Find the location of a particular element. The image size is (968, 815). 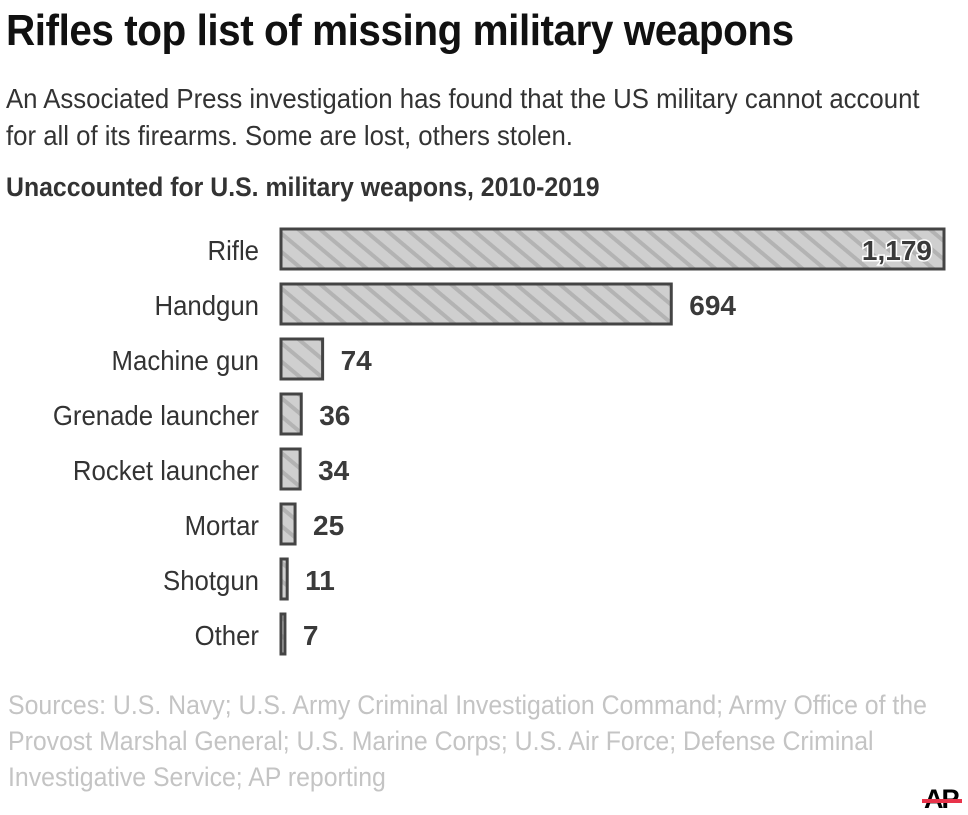

category-label: Grenade launcher is located at coordinates (156, 415).